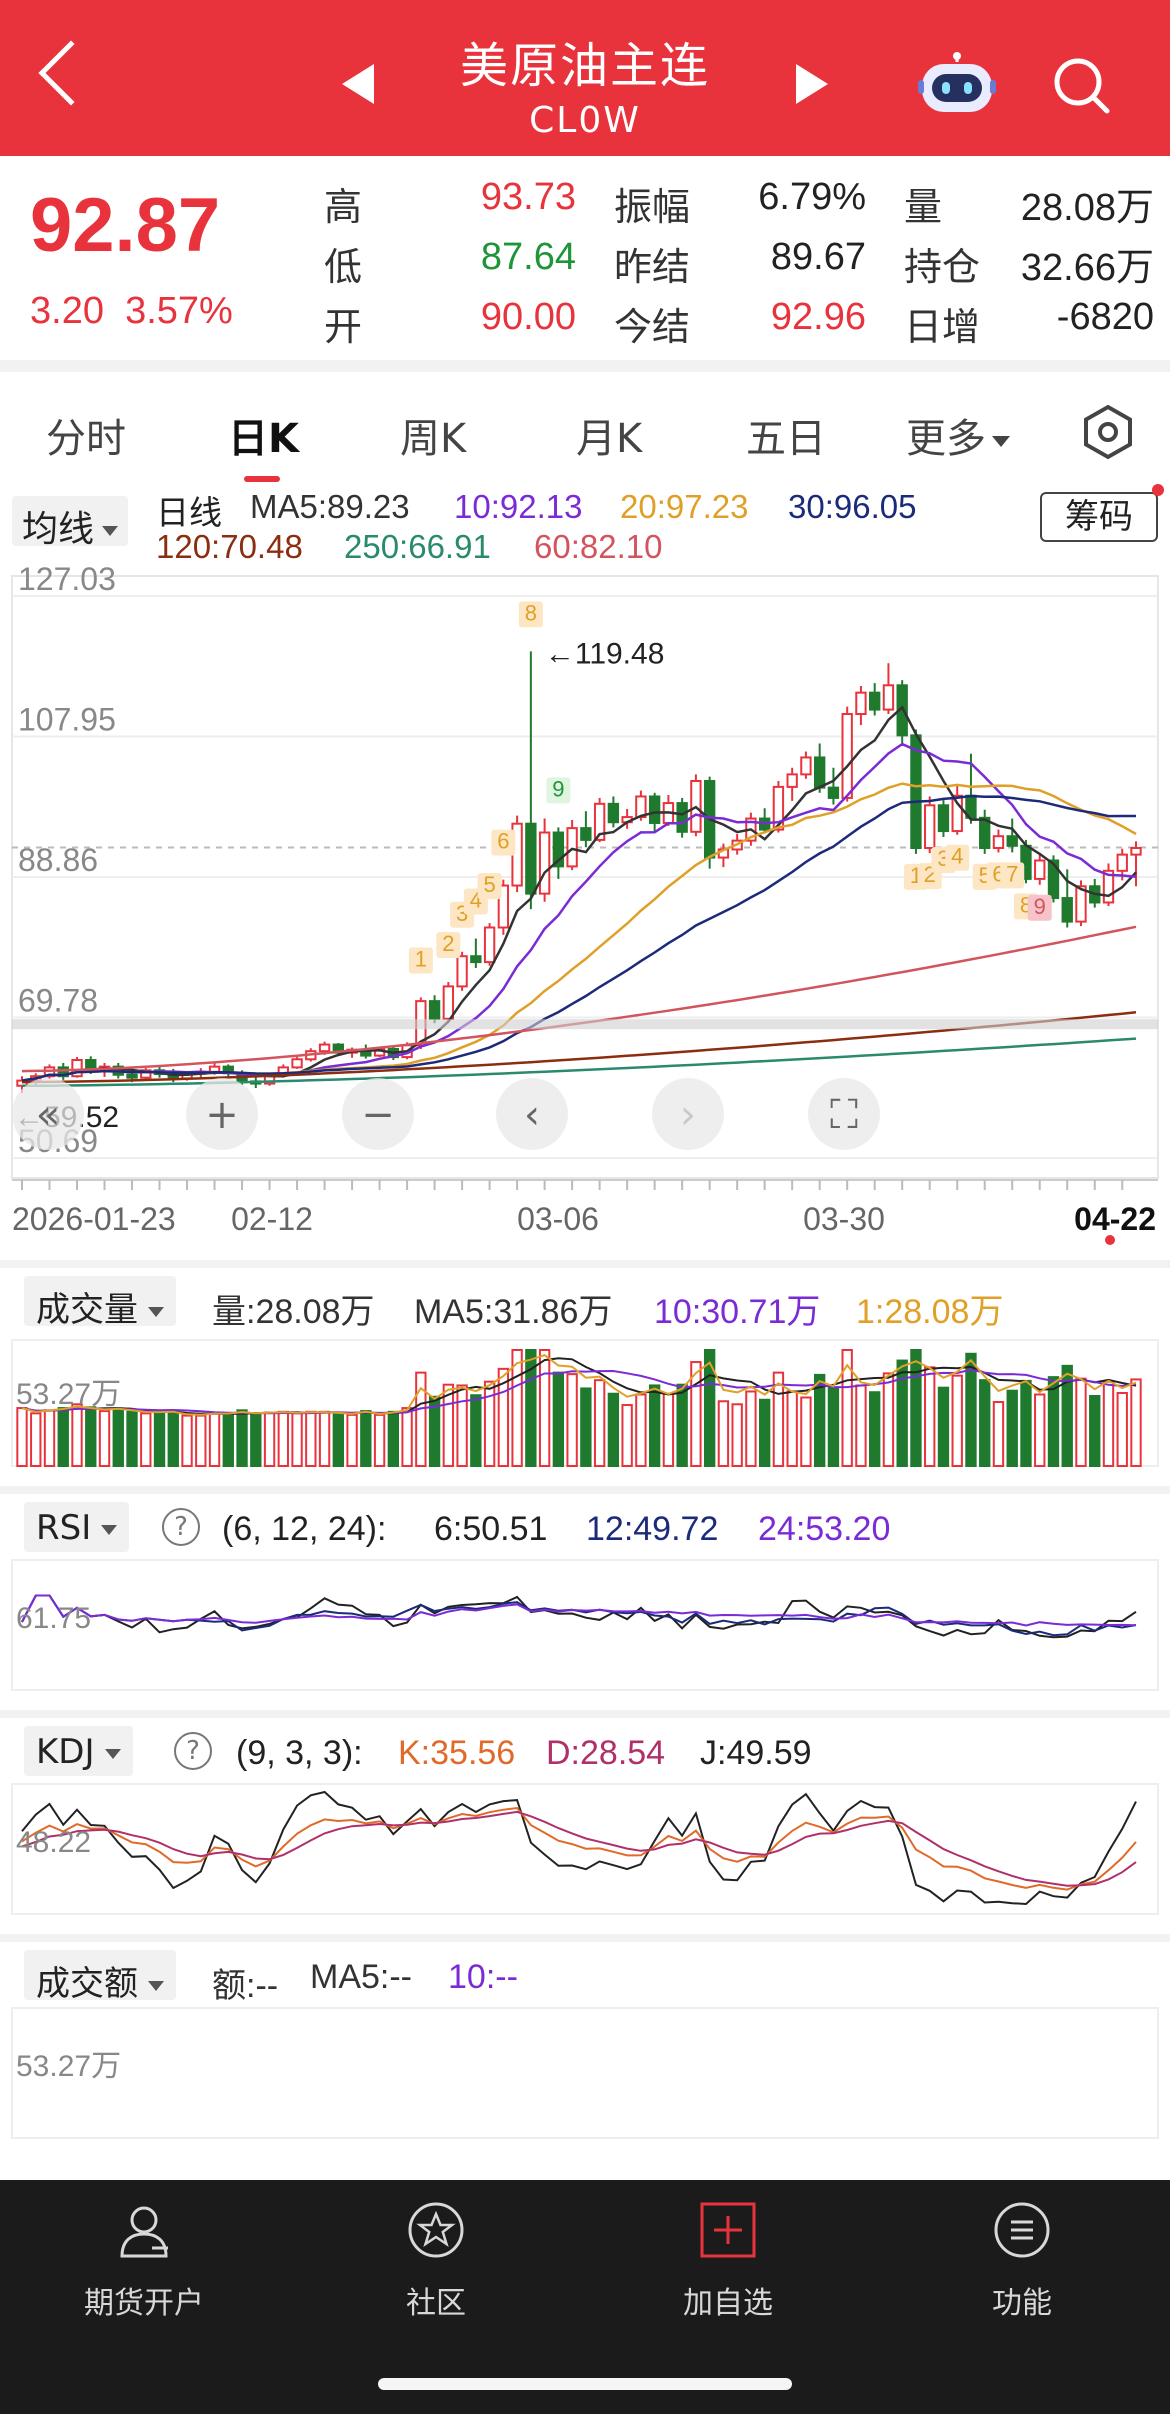  I want to click on volume-item: 10:30.71万, so click(737, 1312).